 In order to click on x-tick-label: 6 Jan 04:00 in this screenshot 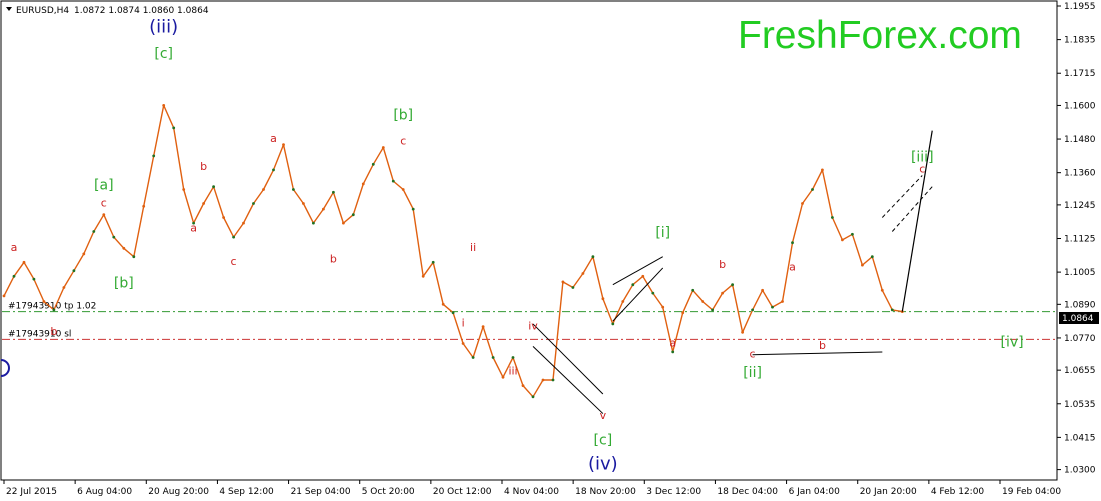, I will do `click(815, 492)`.